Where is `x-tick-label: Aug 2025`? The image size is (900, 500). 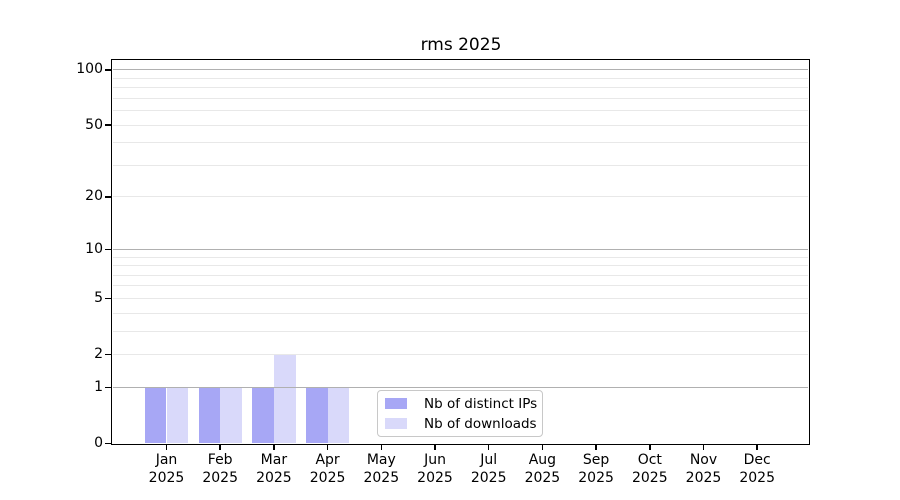
x-tick-label: Aug 2025 is located at coordinates (542, 469).